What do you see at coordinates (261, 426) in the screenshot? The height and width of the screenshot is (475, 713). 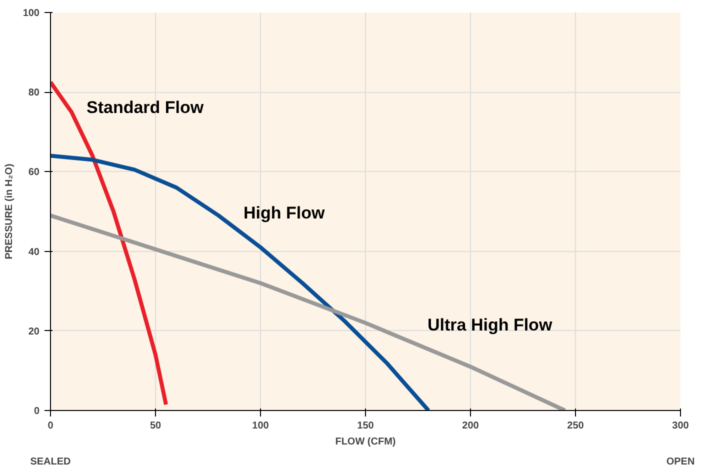 I see `x-tick-label: 100` at bounding box center [261, 426].